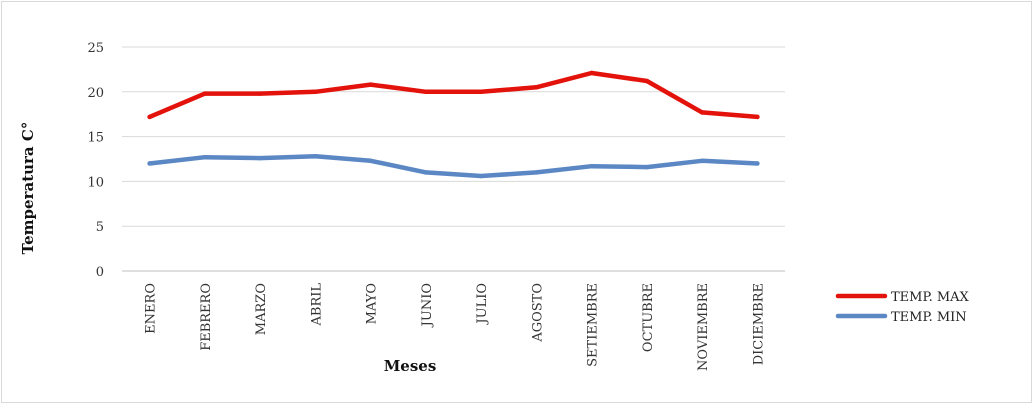  Describe the element at coordinates (206, 317) in the screenshot. I see `x-tick-label: FEBRERO` at that location.